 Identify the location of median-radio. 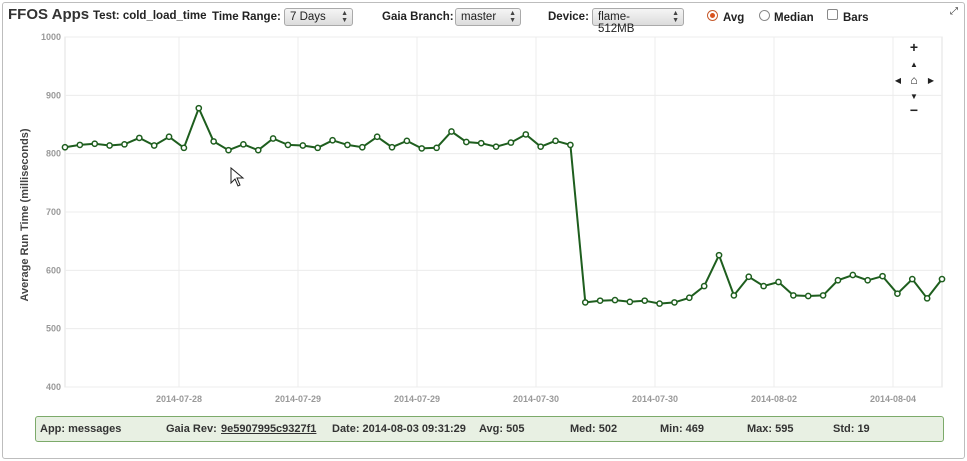
(764, 15).